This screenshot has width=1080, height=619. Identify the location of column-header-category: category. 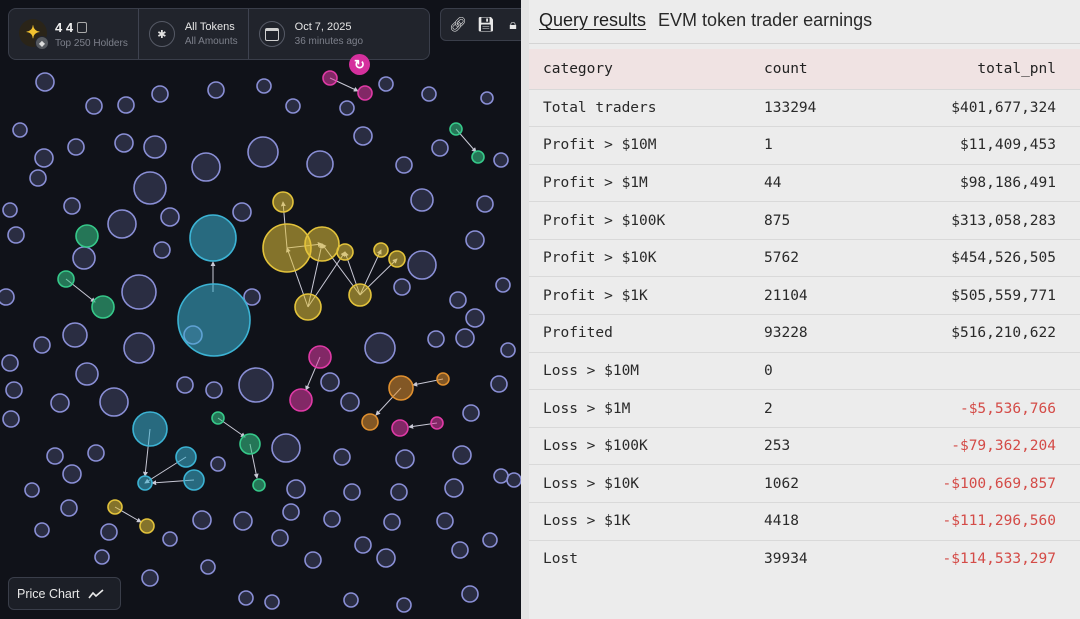
(578, 68).